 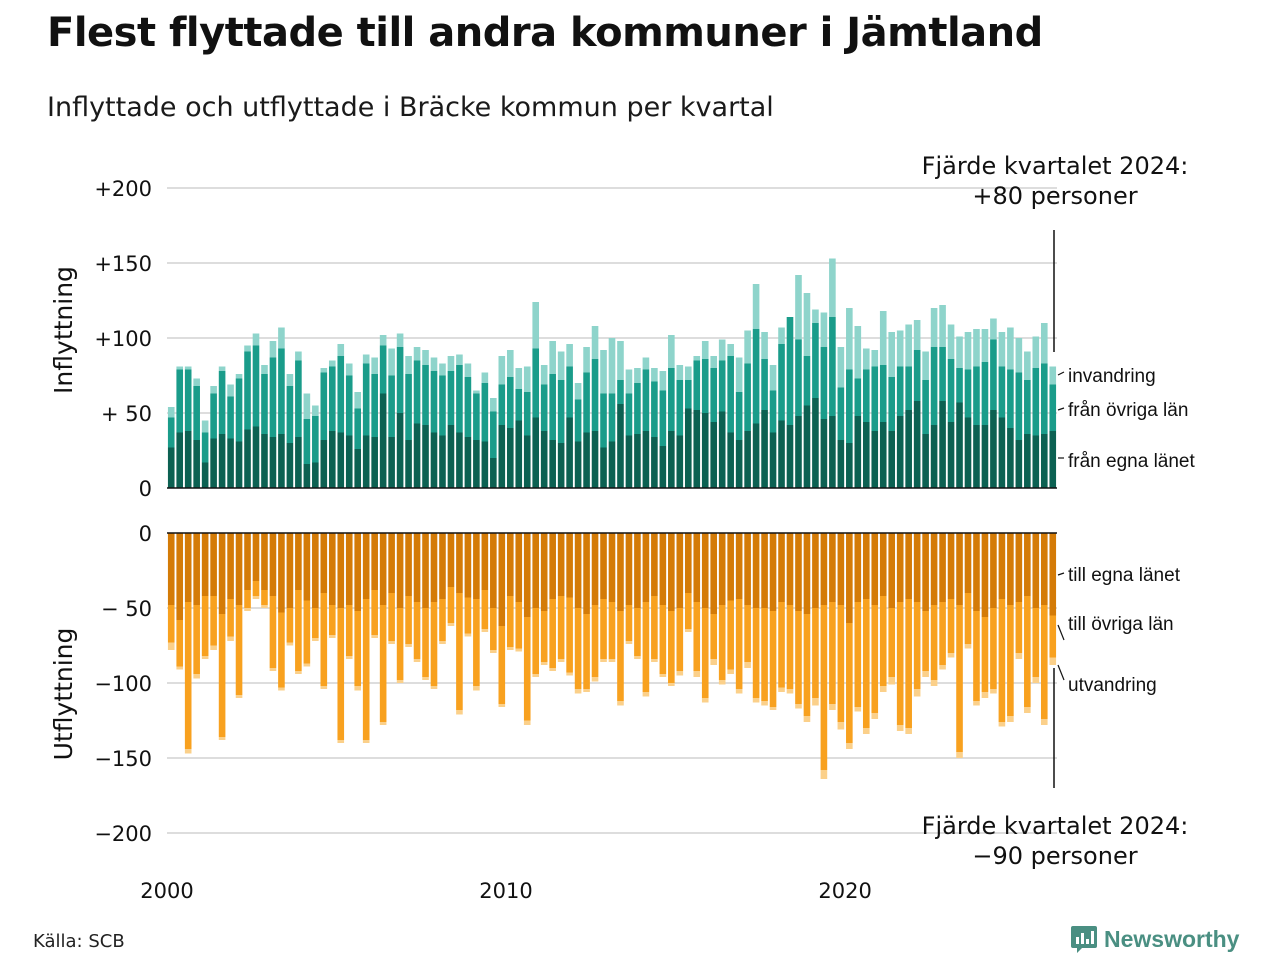 What do you see at coordinates (1061, 672) in the screenshot?
I see `legend-leader` at bounding box center [1061, 672].